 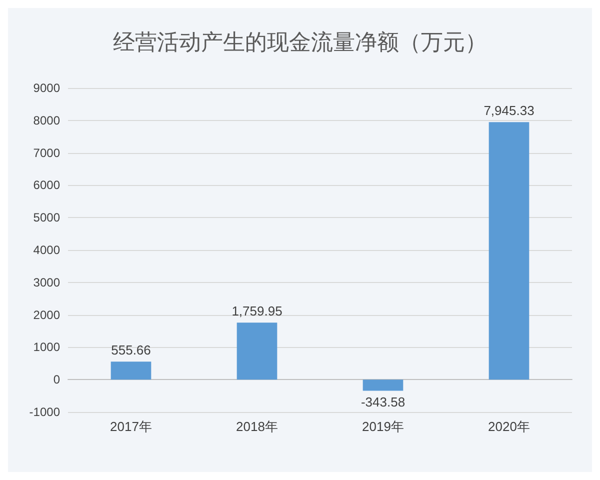 I want to click on y-tick-label: 6000, so click(x=46, y=185).